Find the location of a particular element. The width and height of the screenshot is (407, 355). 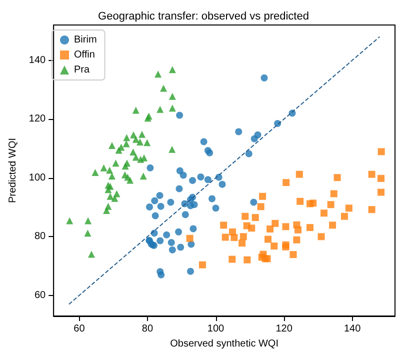

y-tick-label: 140 is located at coordinates (37, 60).